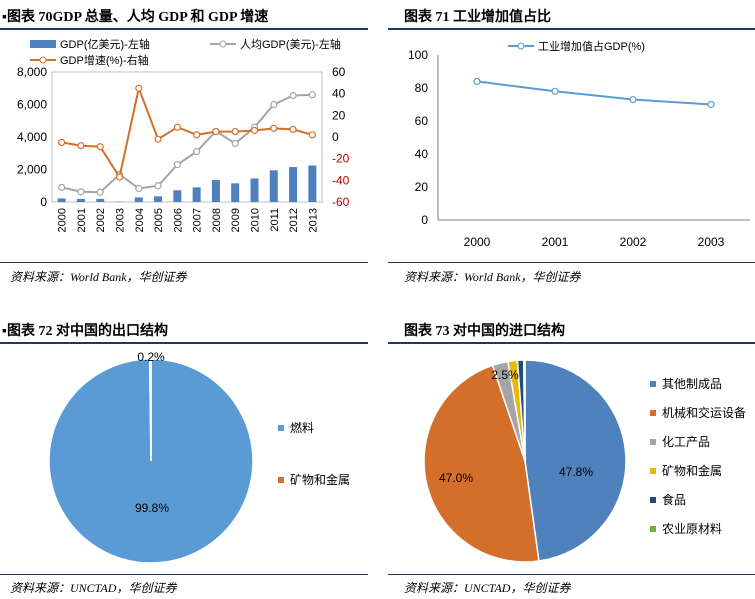  Describe the element at coordinates (275, 220) in the screenshot. I see `x-tick-label: 2011` at that location.